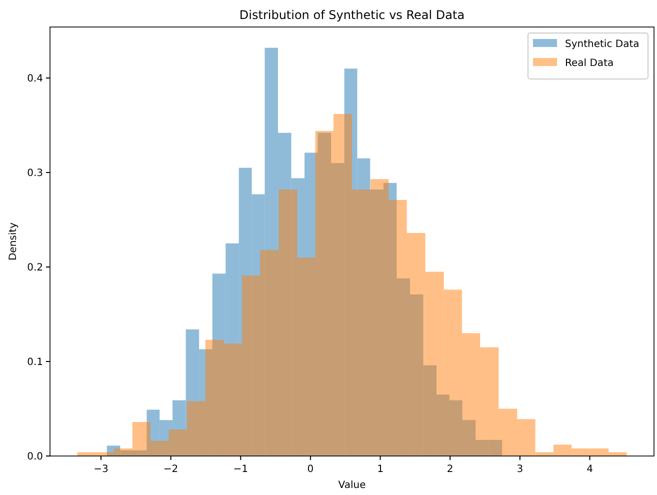  What do you see at coordinates (589, 63) in the screenshot?
I see `legend-label: Real Data` at bounding box center [589, 63].